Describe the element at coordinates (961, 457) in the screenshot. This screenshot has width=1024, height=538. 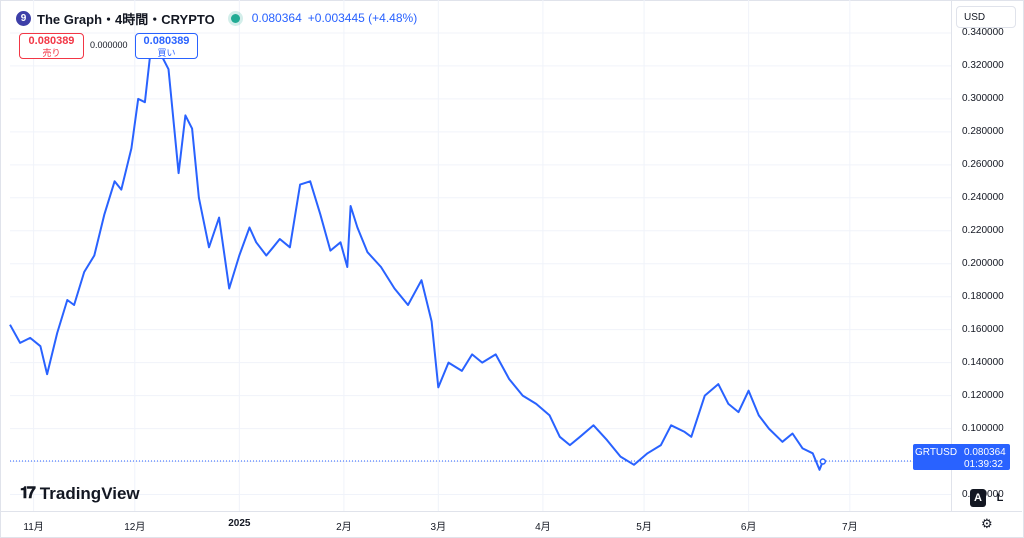
I see `last-price-tag: GRTUSD 0.080364 01:39:32` at that location.